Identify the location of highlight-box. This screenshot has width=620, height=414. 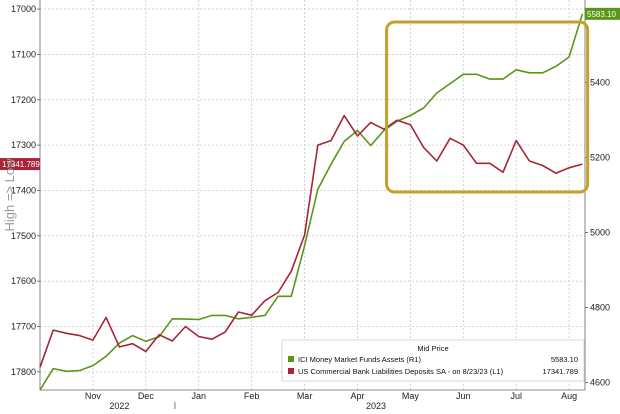
(487, 107).